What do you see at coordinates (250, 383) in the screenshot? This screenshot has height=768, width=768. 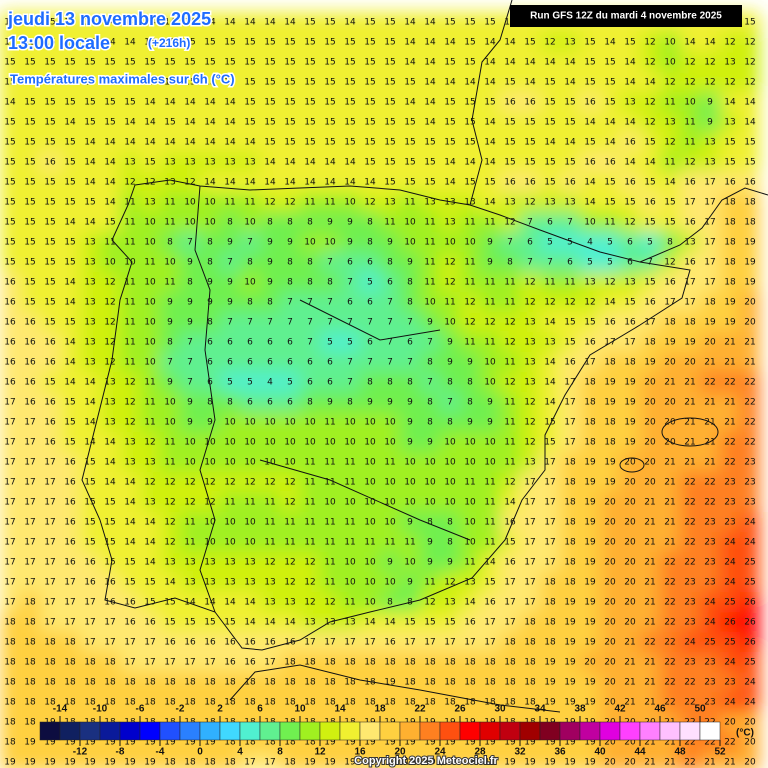 I see `grid-value: 5` at bounding box center [250, 383].